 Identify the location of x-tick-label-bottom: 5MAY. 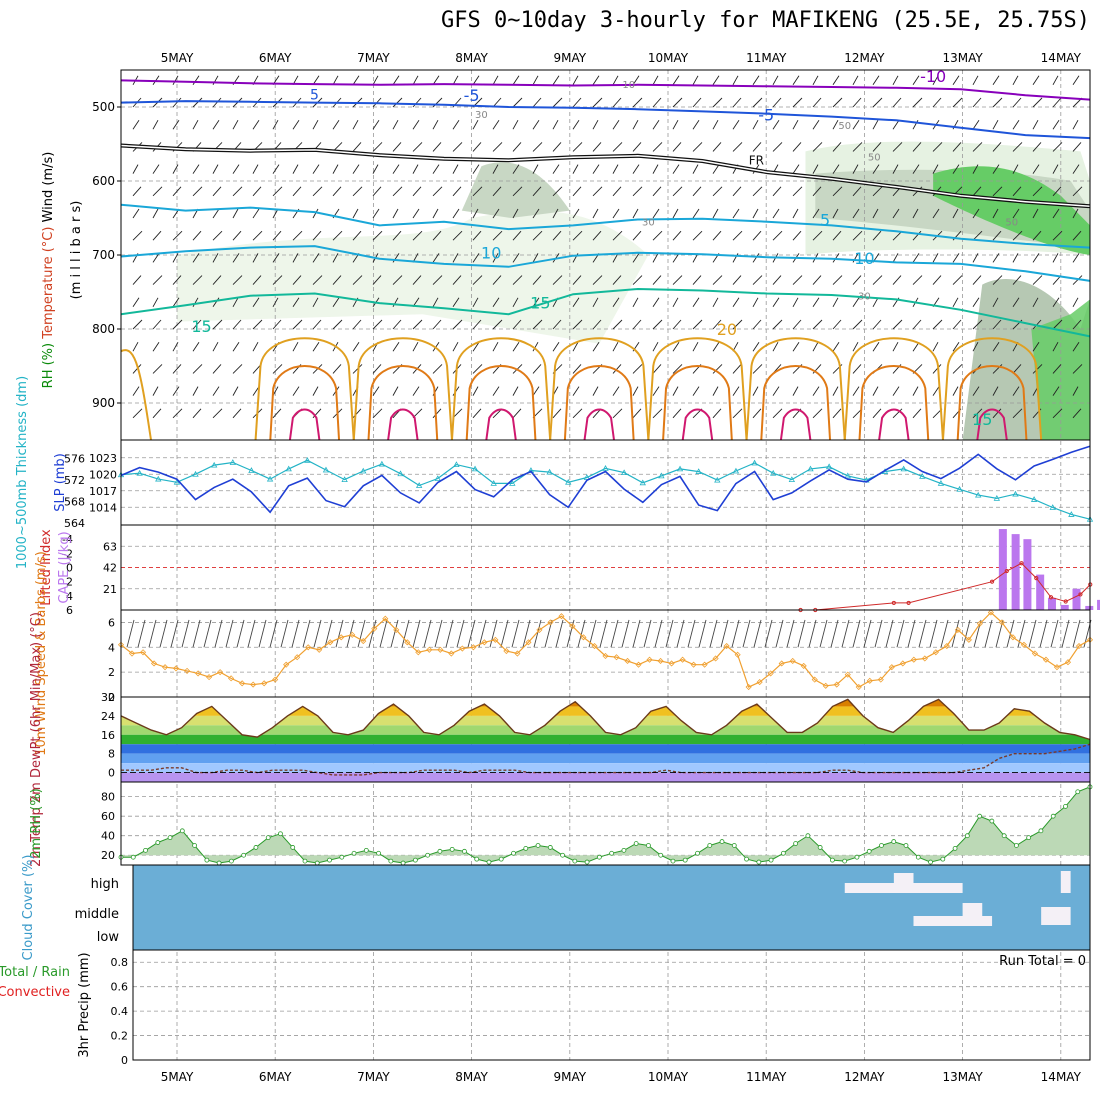
(177, 1077).